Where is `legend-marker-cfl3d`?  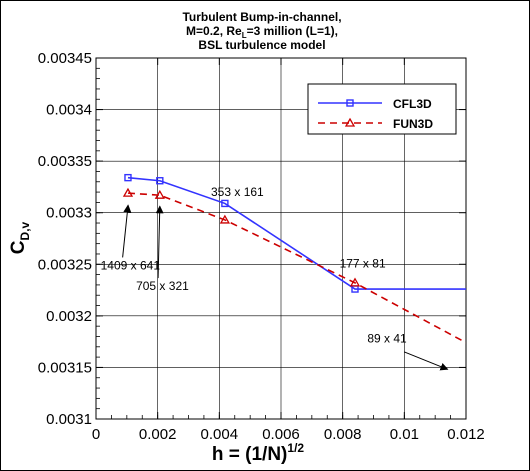 legend-marker-cfl3d is located at coordinates (350, 103).